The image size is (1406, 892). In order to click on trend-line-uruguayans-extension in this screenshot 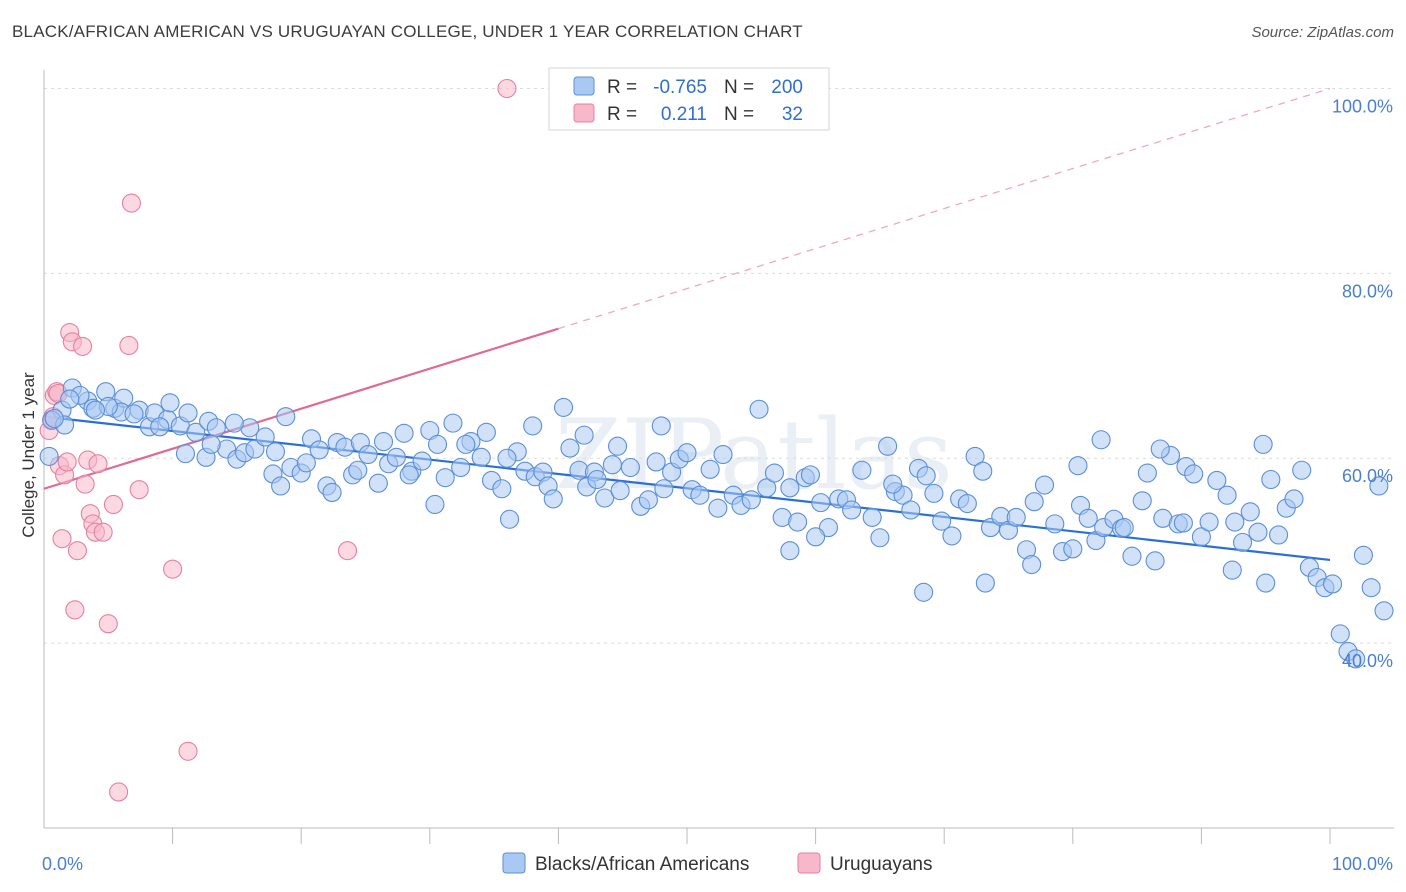, I will do `click(944, 208)`.